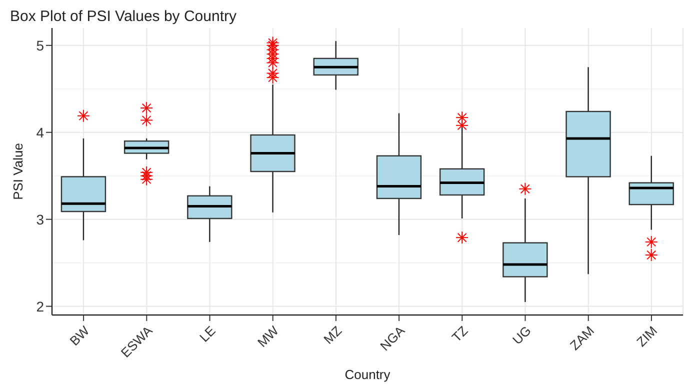 The image size is (687, 387). I want to click on y-axis-title: PSI Value, so click(18, 171).